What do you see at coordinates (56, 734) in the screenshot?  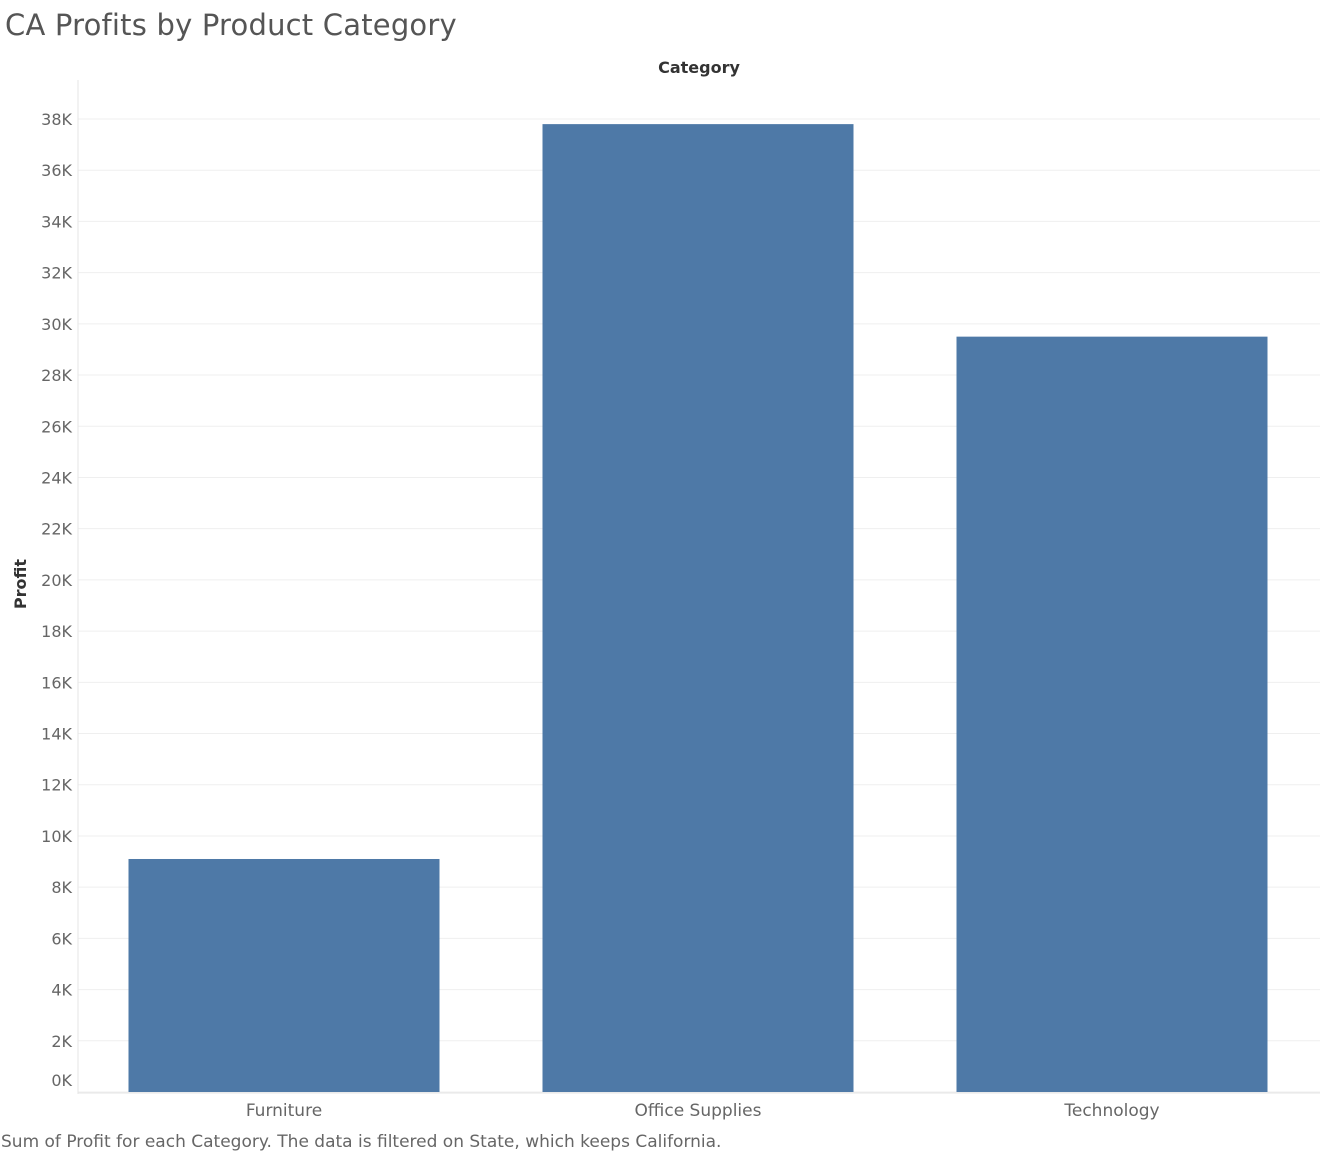 I see `y-tick-label: 14K` at bounding box center [56, 734].